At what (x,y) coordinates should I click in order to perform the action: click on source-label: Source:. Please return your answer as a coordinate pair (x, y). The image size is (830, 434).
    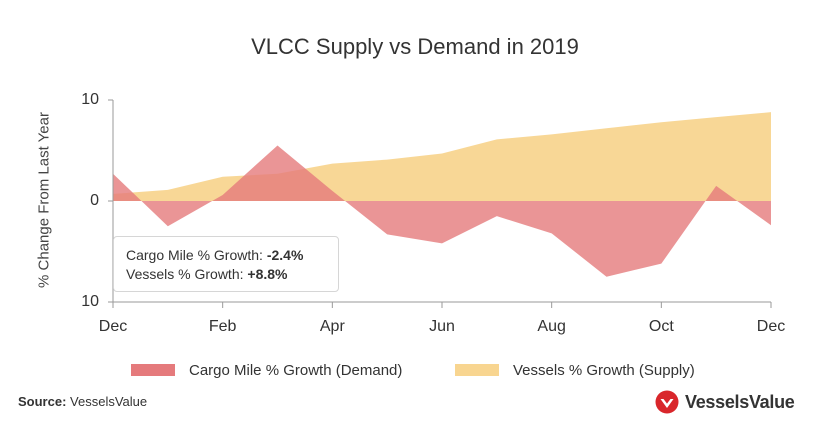
    Looking at the image, I should click on (42, 401).